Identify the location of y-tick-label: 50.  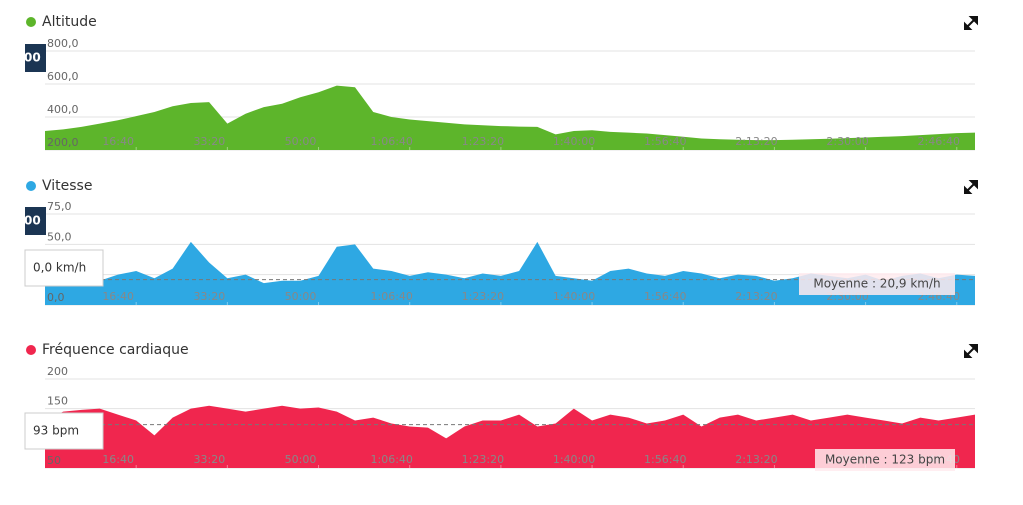
(54, 460).